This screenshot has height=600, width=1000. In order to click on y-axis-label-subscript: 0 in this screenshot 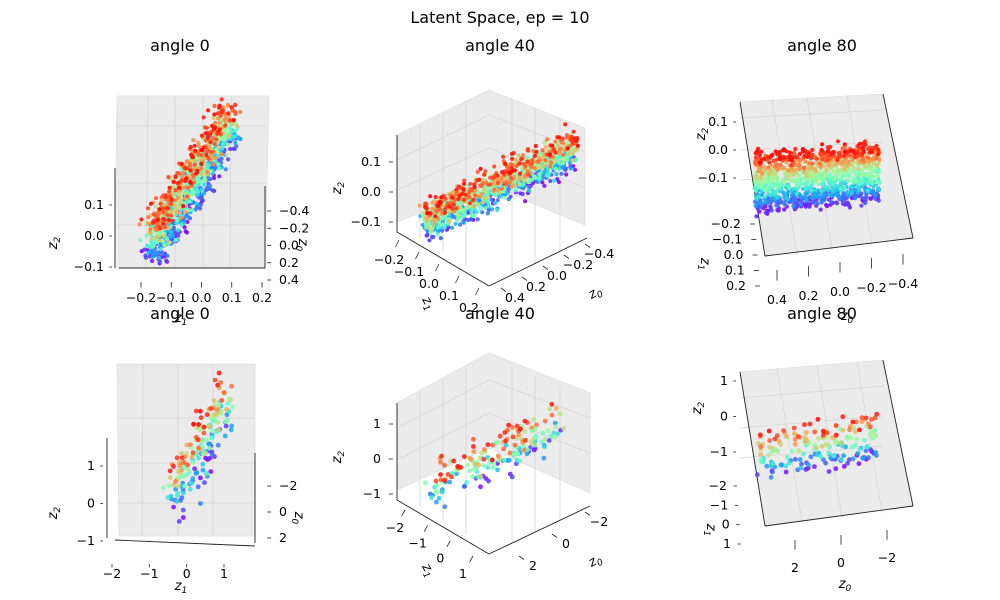, I will do `click(294, 522)`.